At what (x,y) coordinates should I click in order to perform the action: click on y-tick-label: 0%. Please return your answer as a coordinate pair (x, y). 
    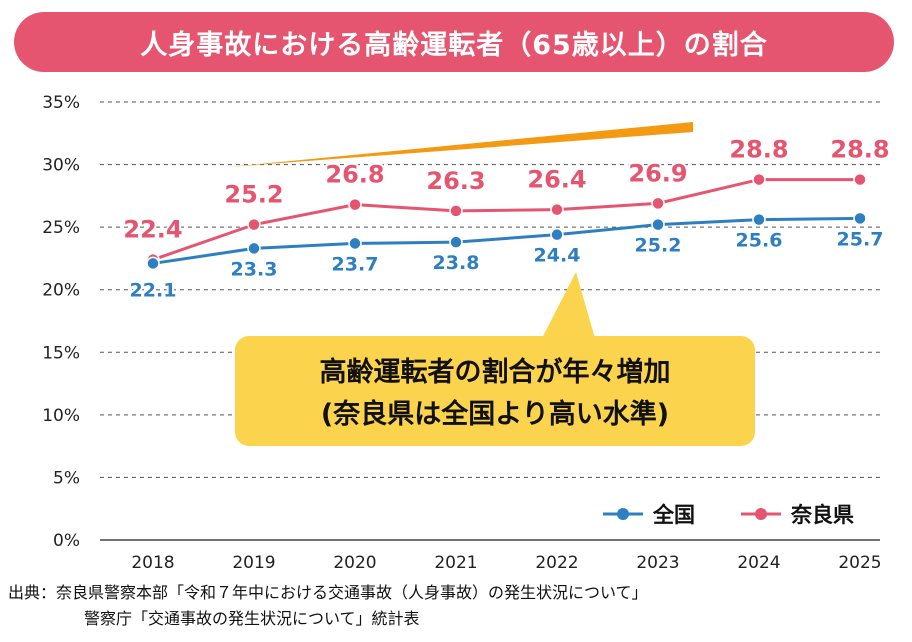
    Looking at the image, I should click on (66, 541).